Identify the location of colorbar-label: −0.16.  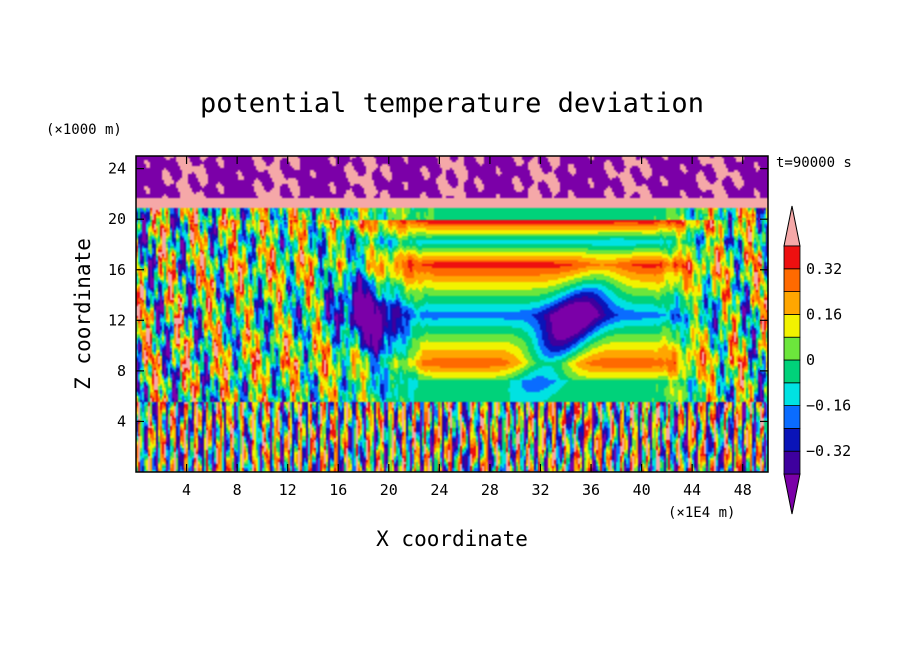
(828, 406).